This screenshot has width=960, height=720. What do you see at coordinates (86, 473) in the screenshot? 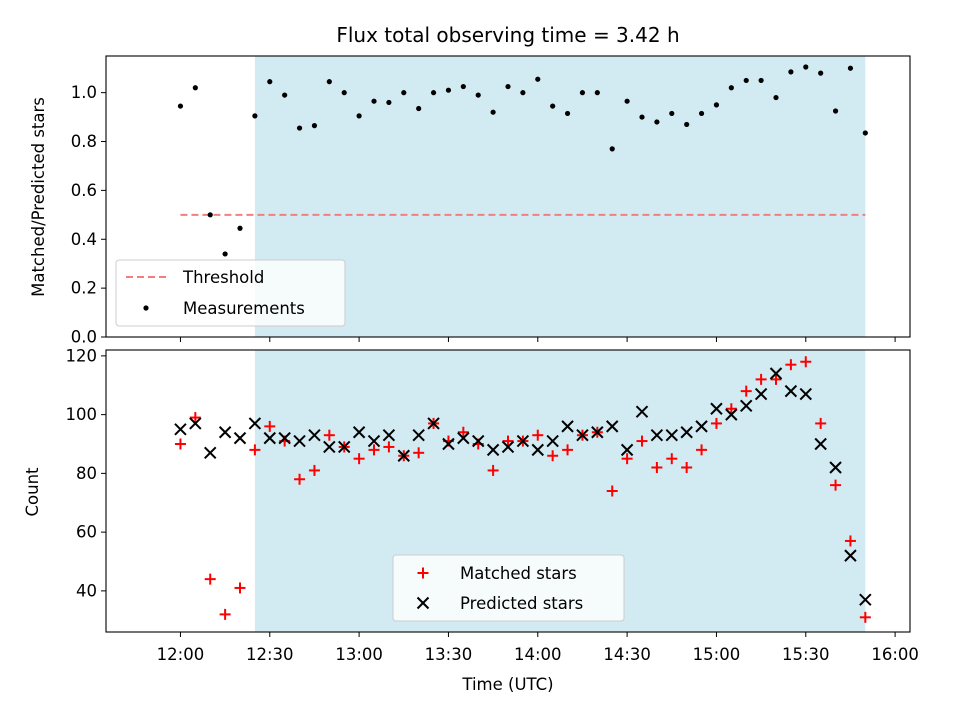
I see `bottom-y-axis-ticks: 40 60 80 100 120` at bounding box center [86, 473].